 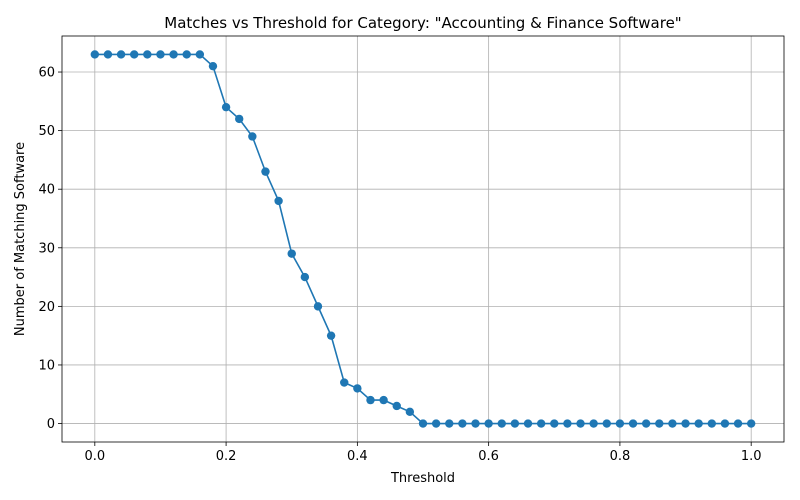 What do you see at coordinates (46, 365) in the screenshot?
I see `y-tick-label: 10` at bounding box center [46, 365].